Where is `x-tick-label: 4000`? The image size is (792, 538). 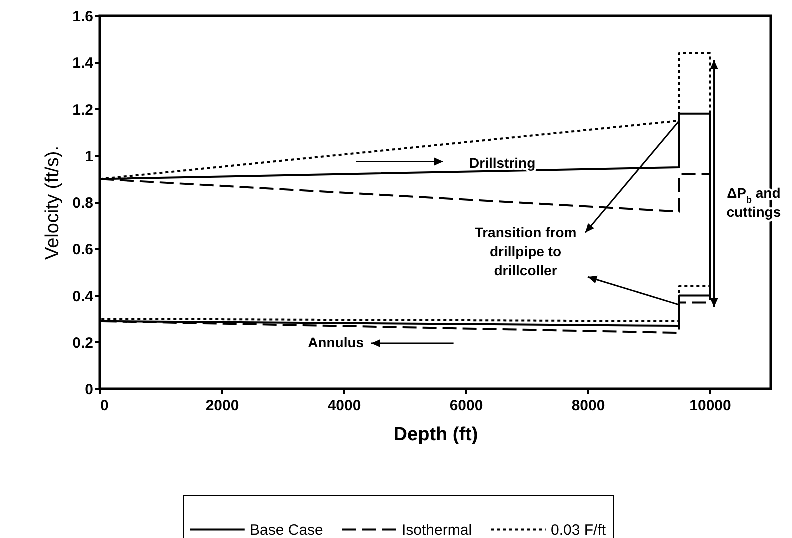 x-tick-label: 4000 is located at coordinates (345, 406).